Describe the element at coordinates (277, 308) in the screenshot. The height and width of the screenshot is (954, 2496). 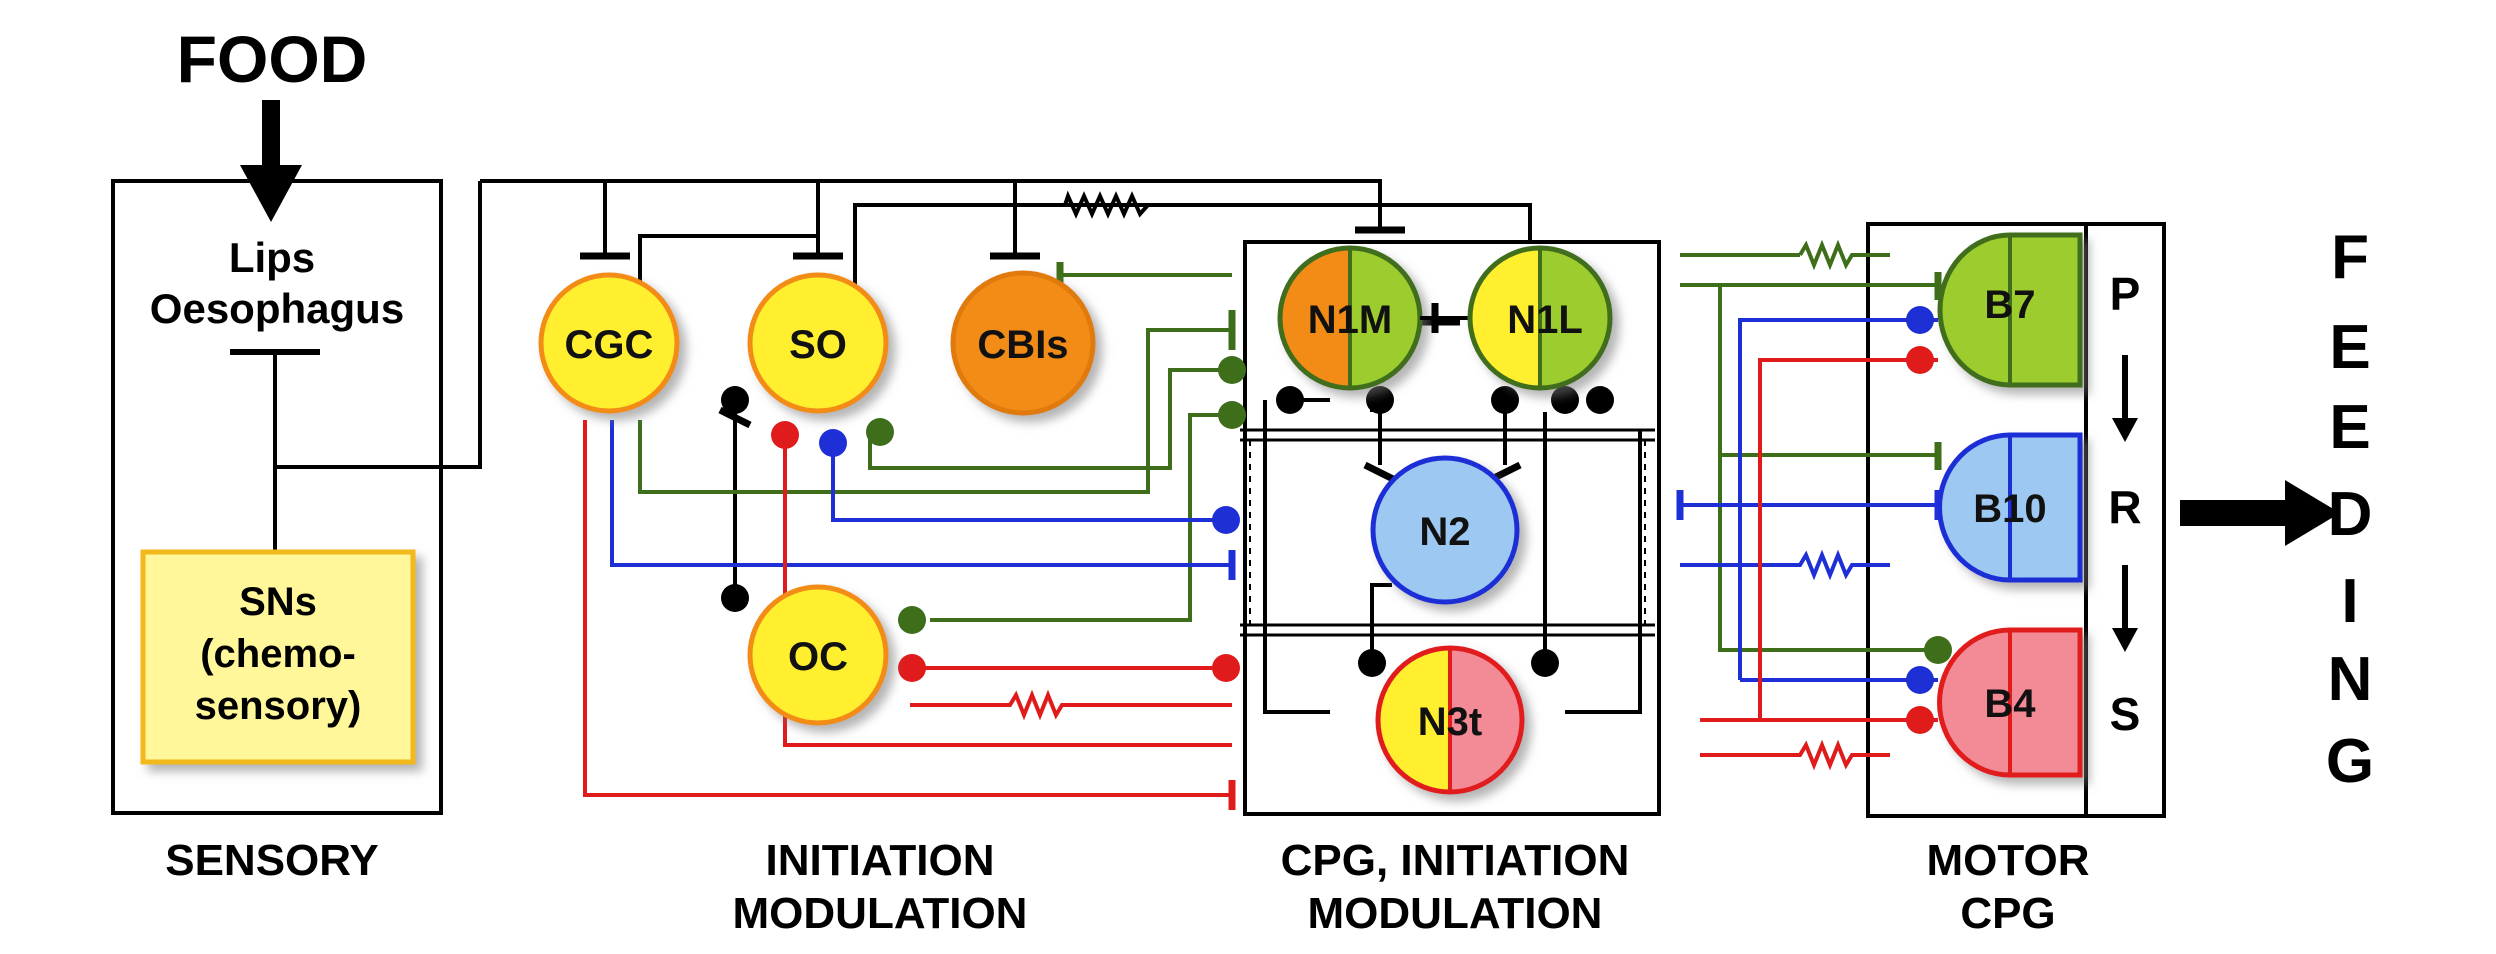
I see `oesophagus-label: Oesophagus` at that location.